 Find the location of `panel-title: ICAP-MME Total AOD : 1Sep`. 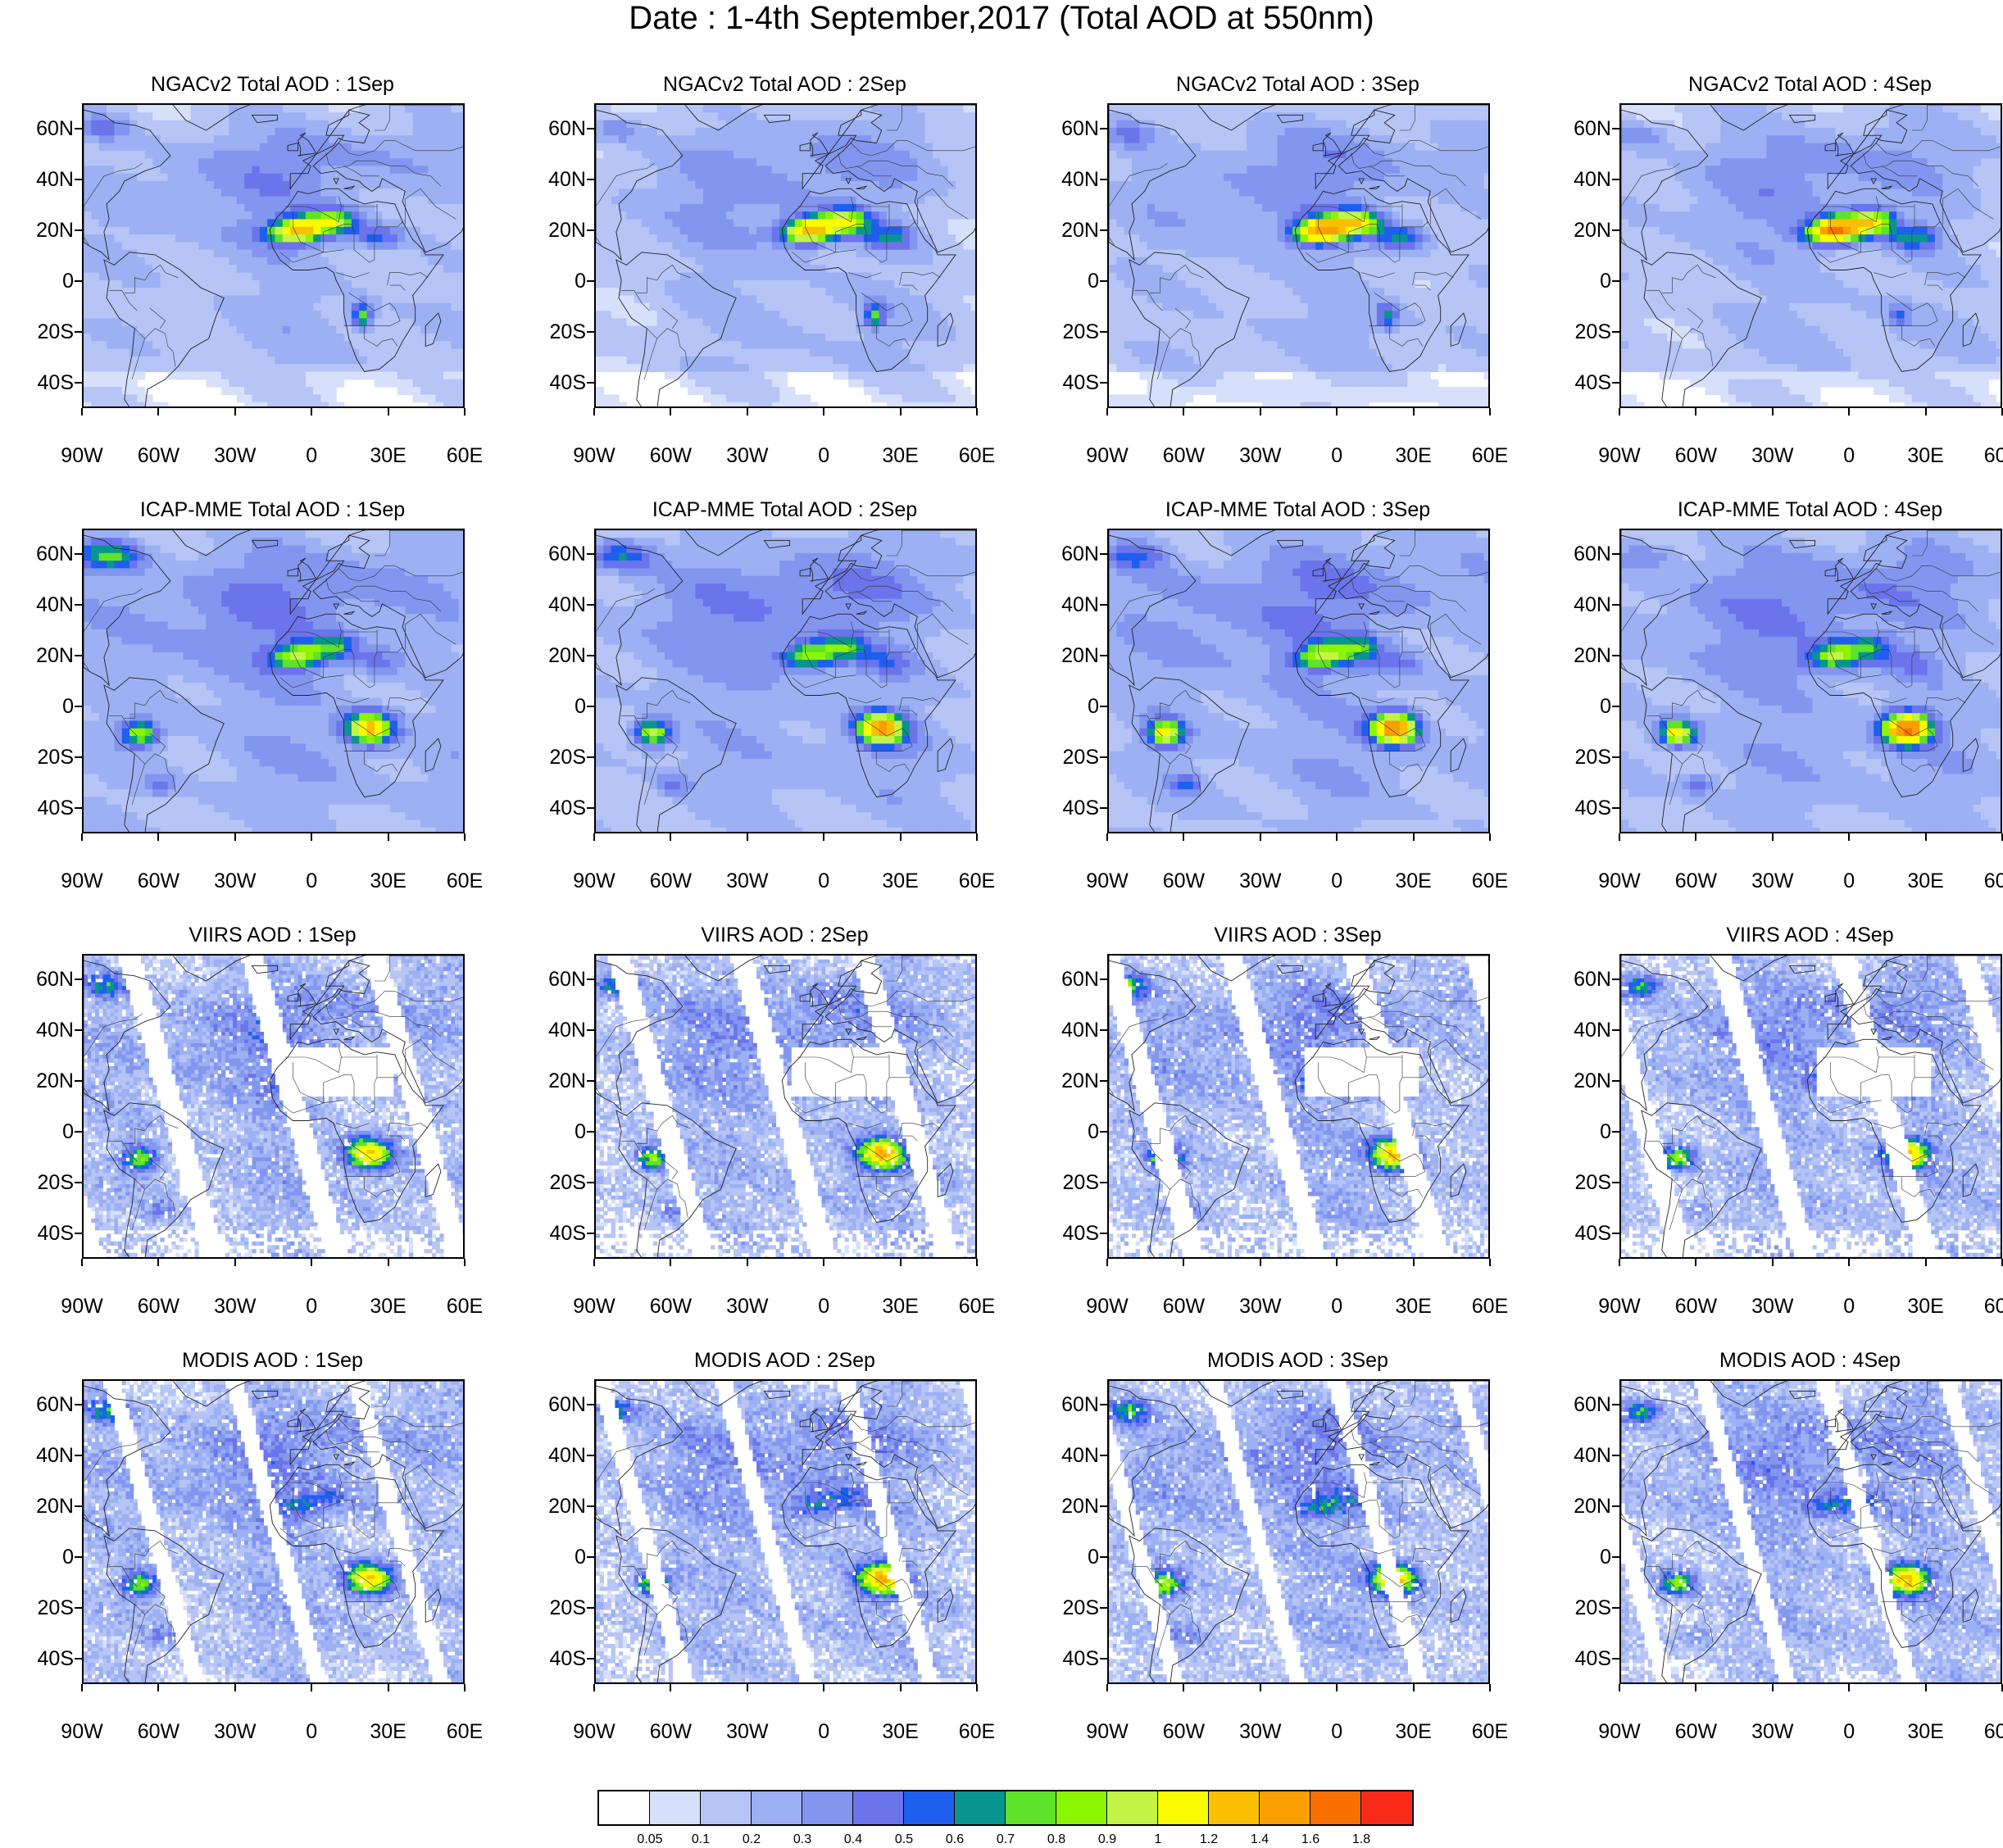

panel-title: ICAP-MME Total AOD : 1Sep is located at coordinates (272, 510).